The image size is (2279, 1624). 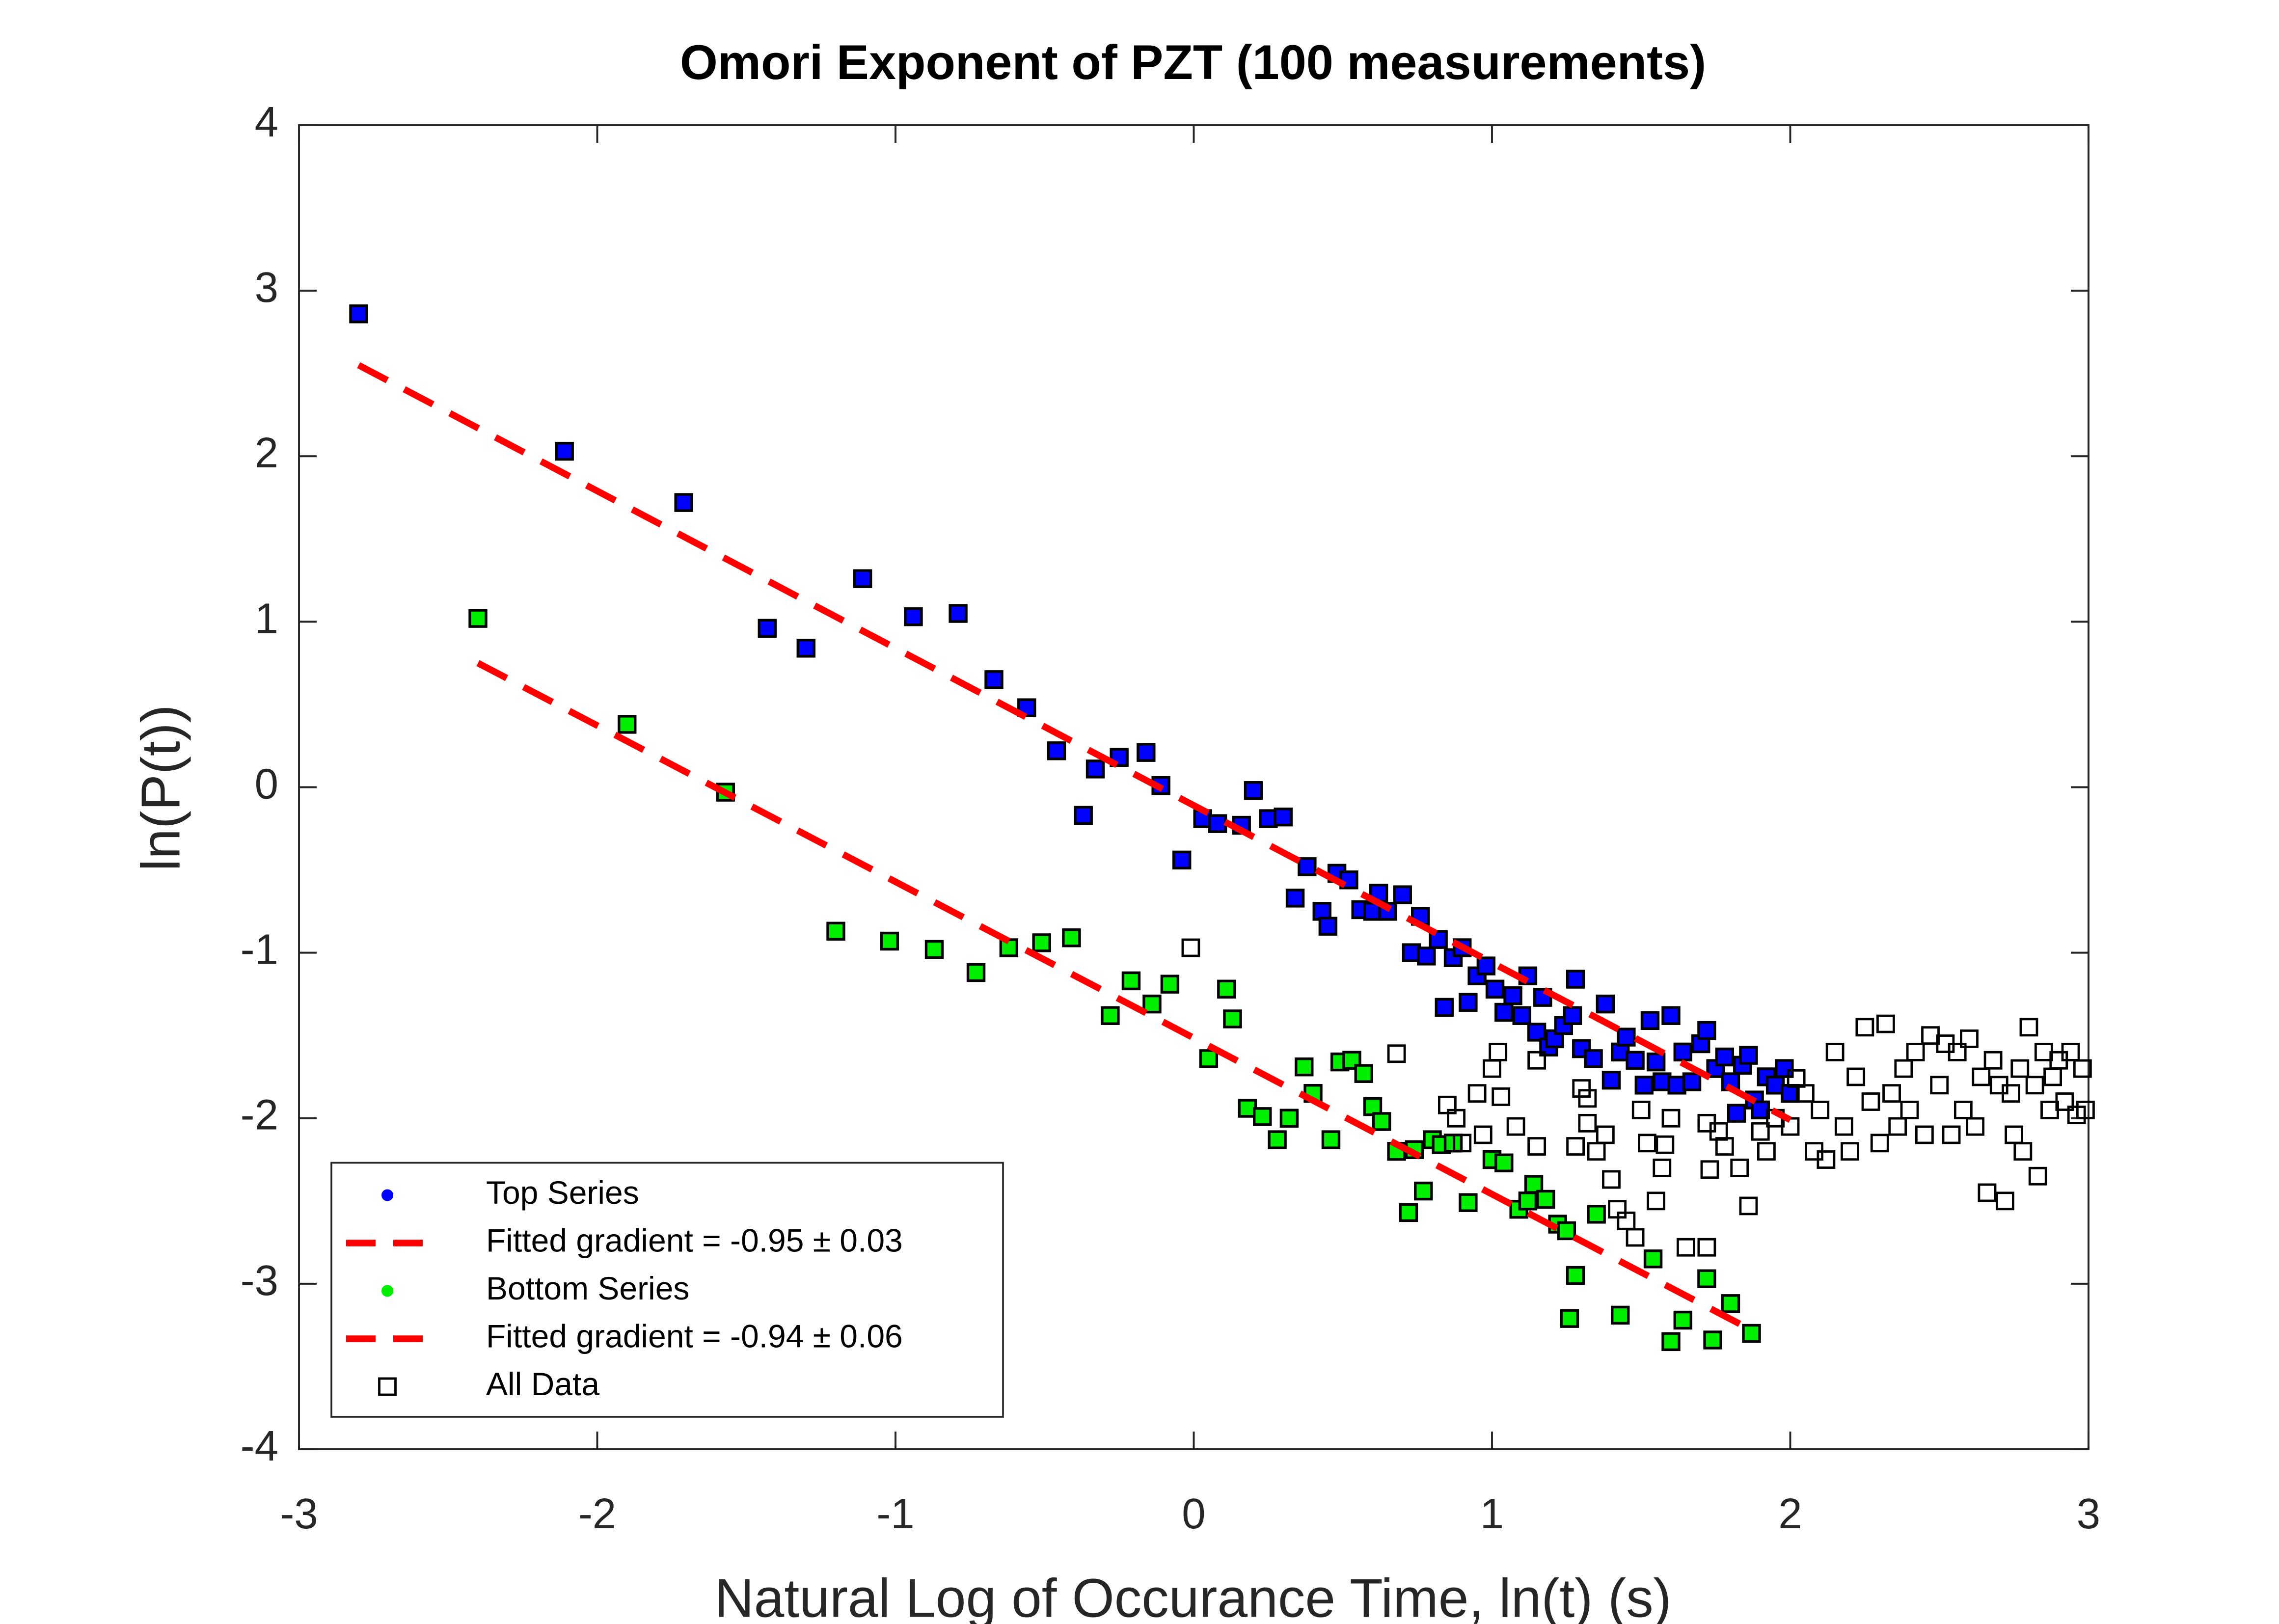 I want to click on y-tick-label: 2, so click(x=266, y=453).